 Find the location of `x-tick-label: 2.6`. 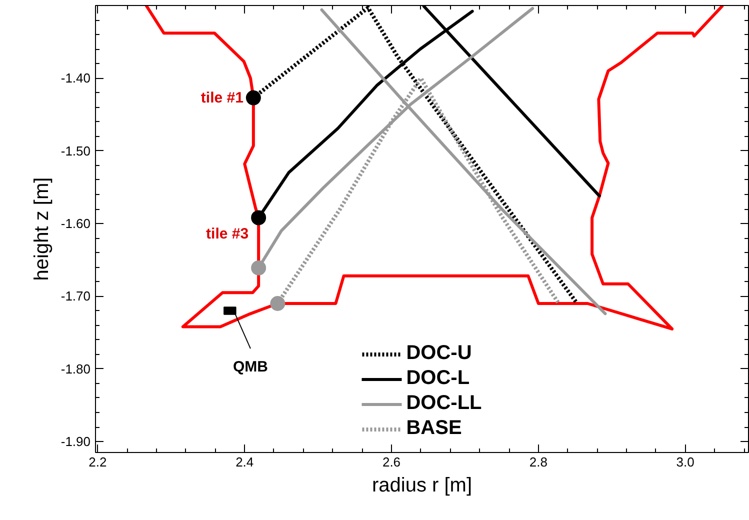

x-tick-label: 2.6 is located at coordinates (391, 462).